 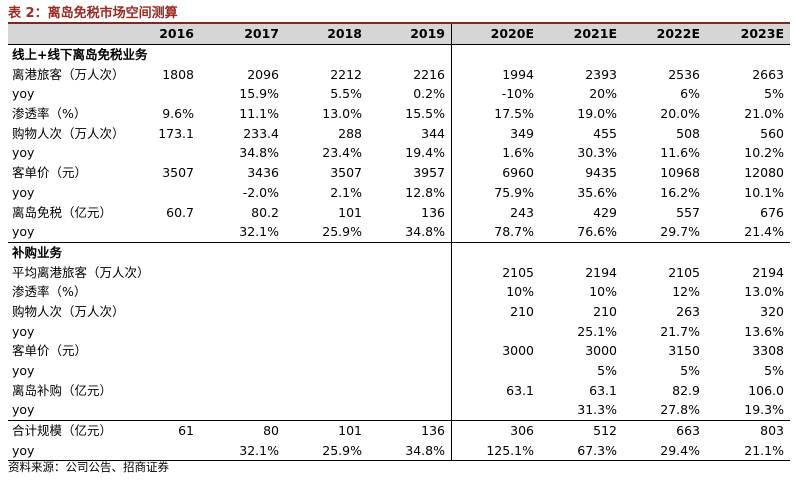 I want to click on table-cell: 676, so click(x=772, y=212).